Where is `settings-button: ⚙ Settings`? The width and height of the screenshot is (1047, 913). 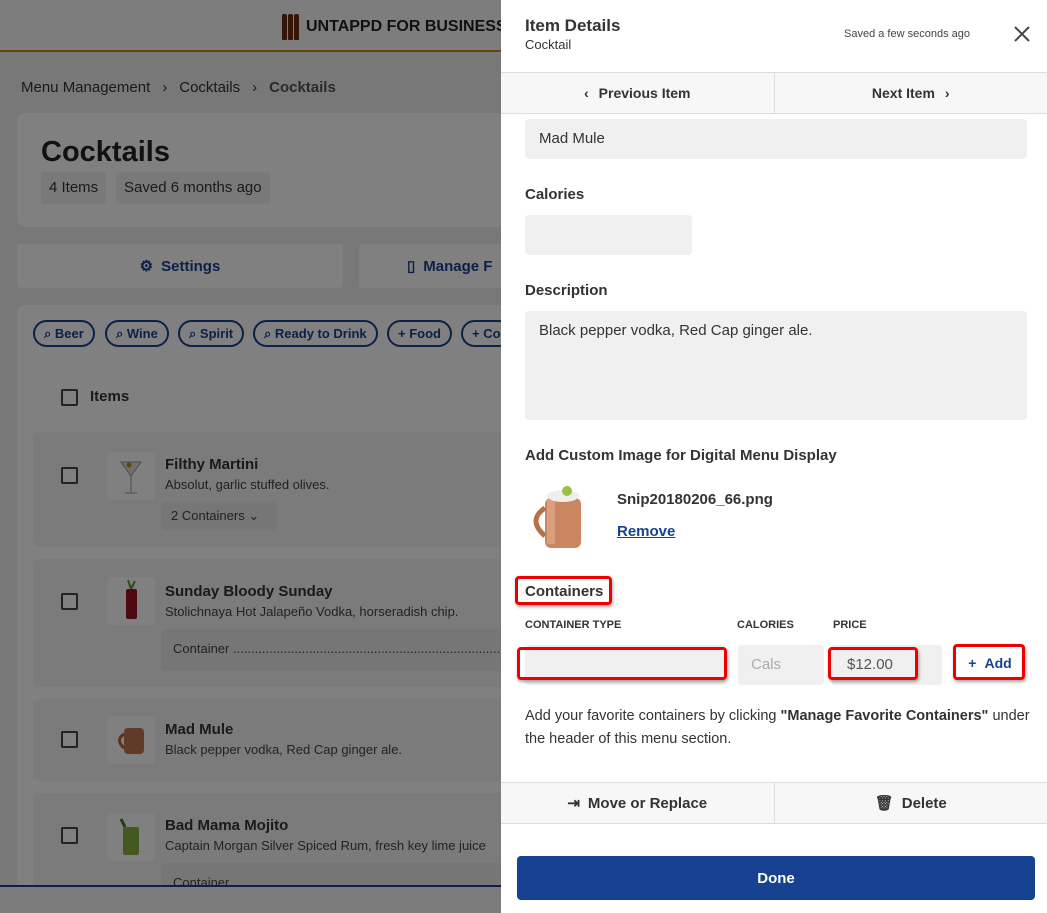 settings-button: ⚙ Settings is located at coordinates (180, 266).